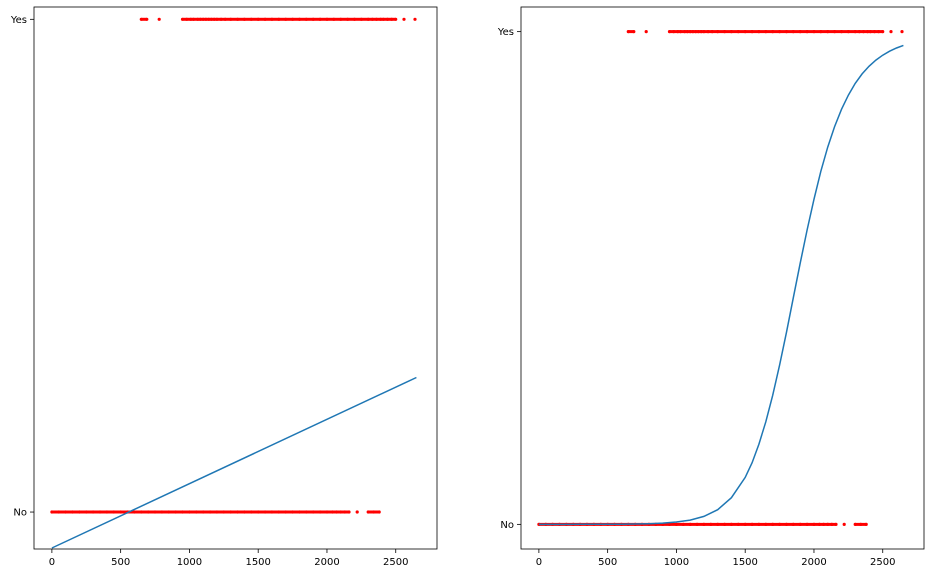 This screenshot has width=931, height=575. What do you see at coordinates (507, 525) in the screenshot?
I see `y-tick-label: No` at bounding box center [507, 525].